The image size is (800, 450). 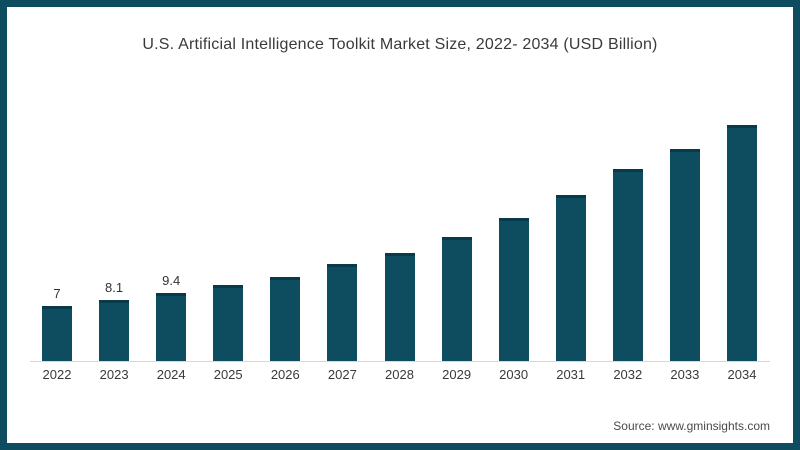 I want to click on x-axis-tick-label-2024: 2024, so click(x=171, y=374).